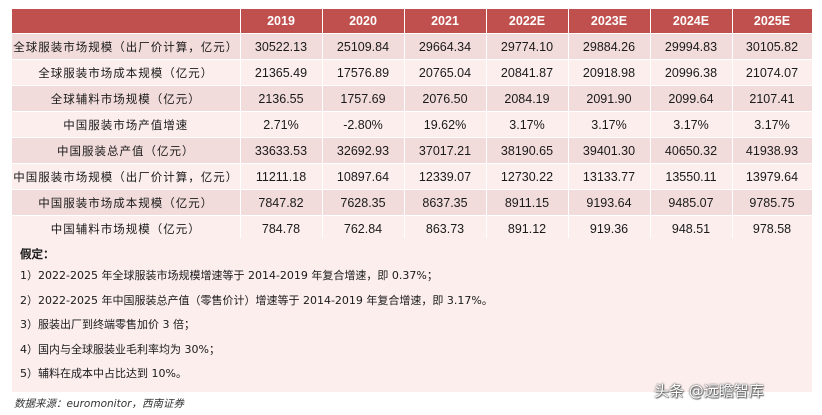  I want to click on header-cell: 2020, so click(363, 21).